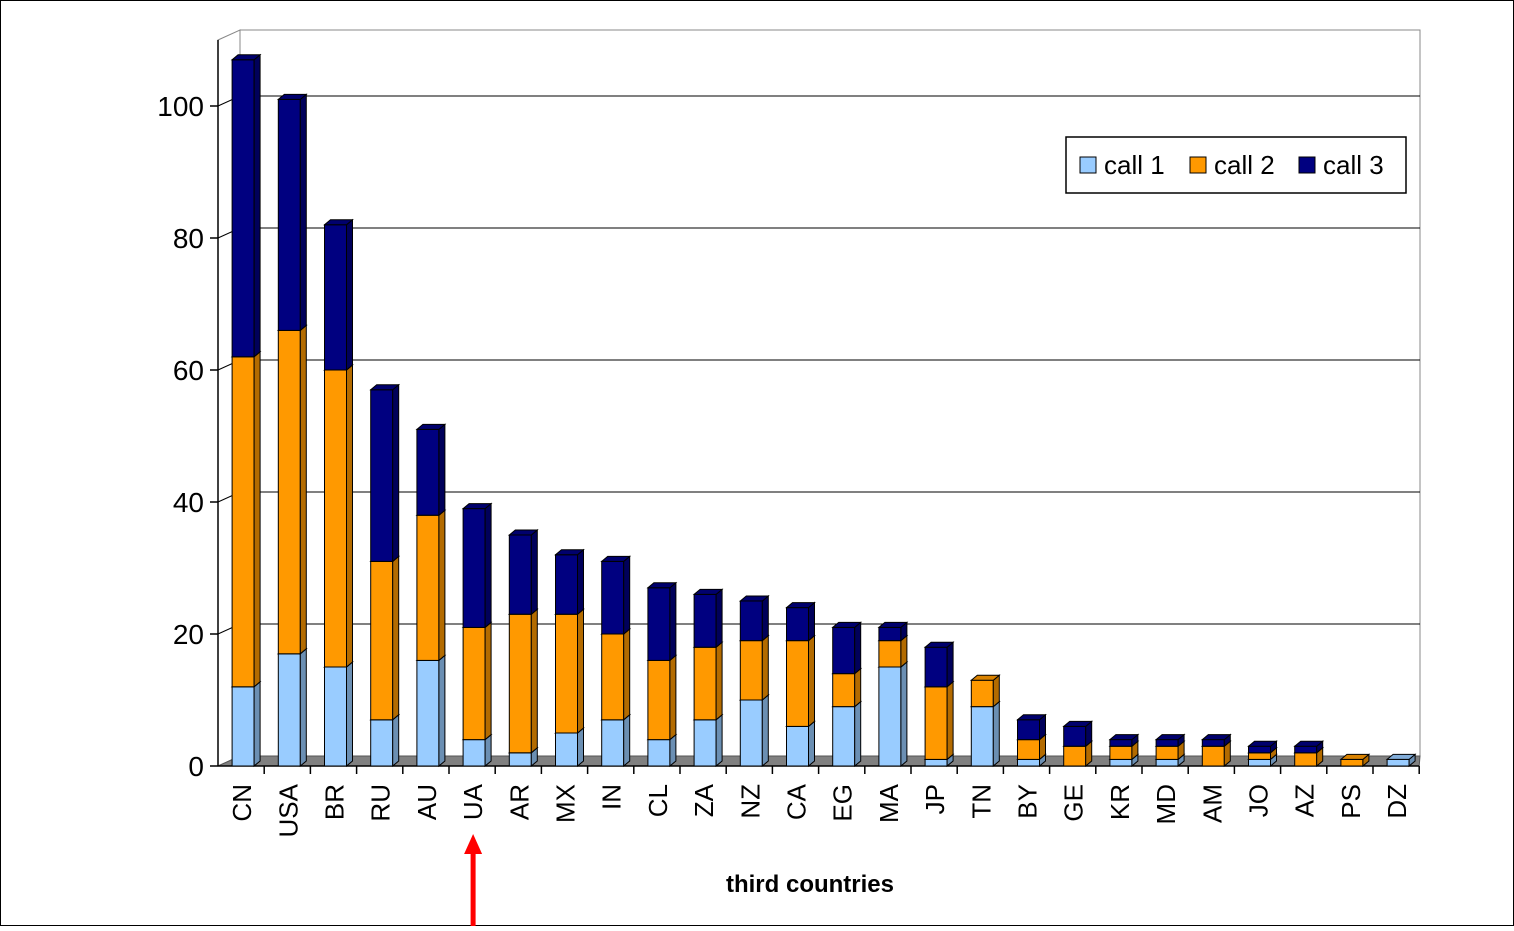 This screenshot has width=1514, height=931. What do you see at coordinates (1259, 800) in the screenshot?
I see `x-tick-label: JO` at bounding box center [1259, 800].